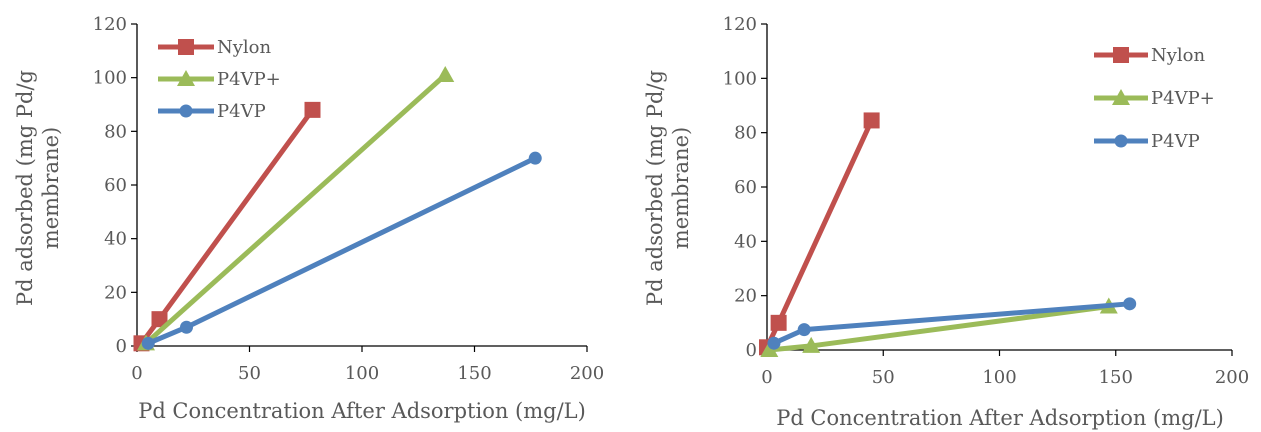 The width and height of the screenshot is (1261, 432). I want to click on series-p4vp-plus, so click(939, 327).